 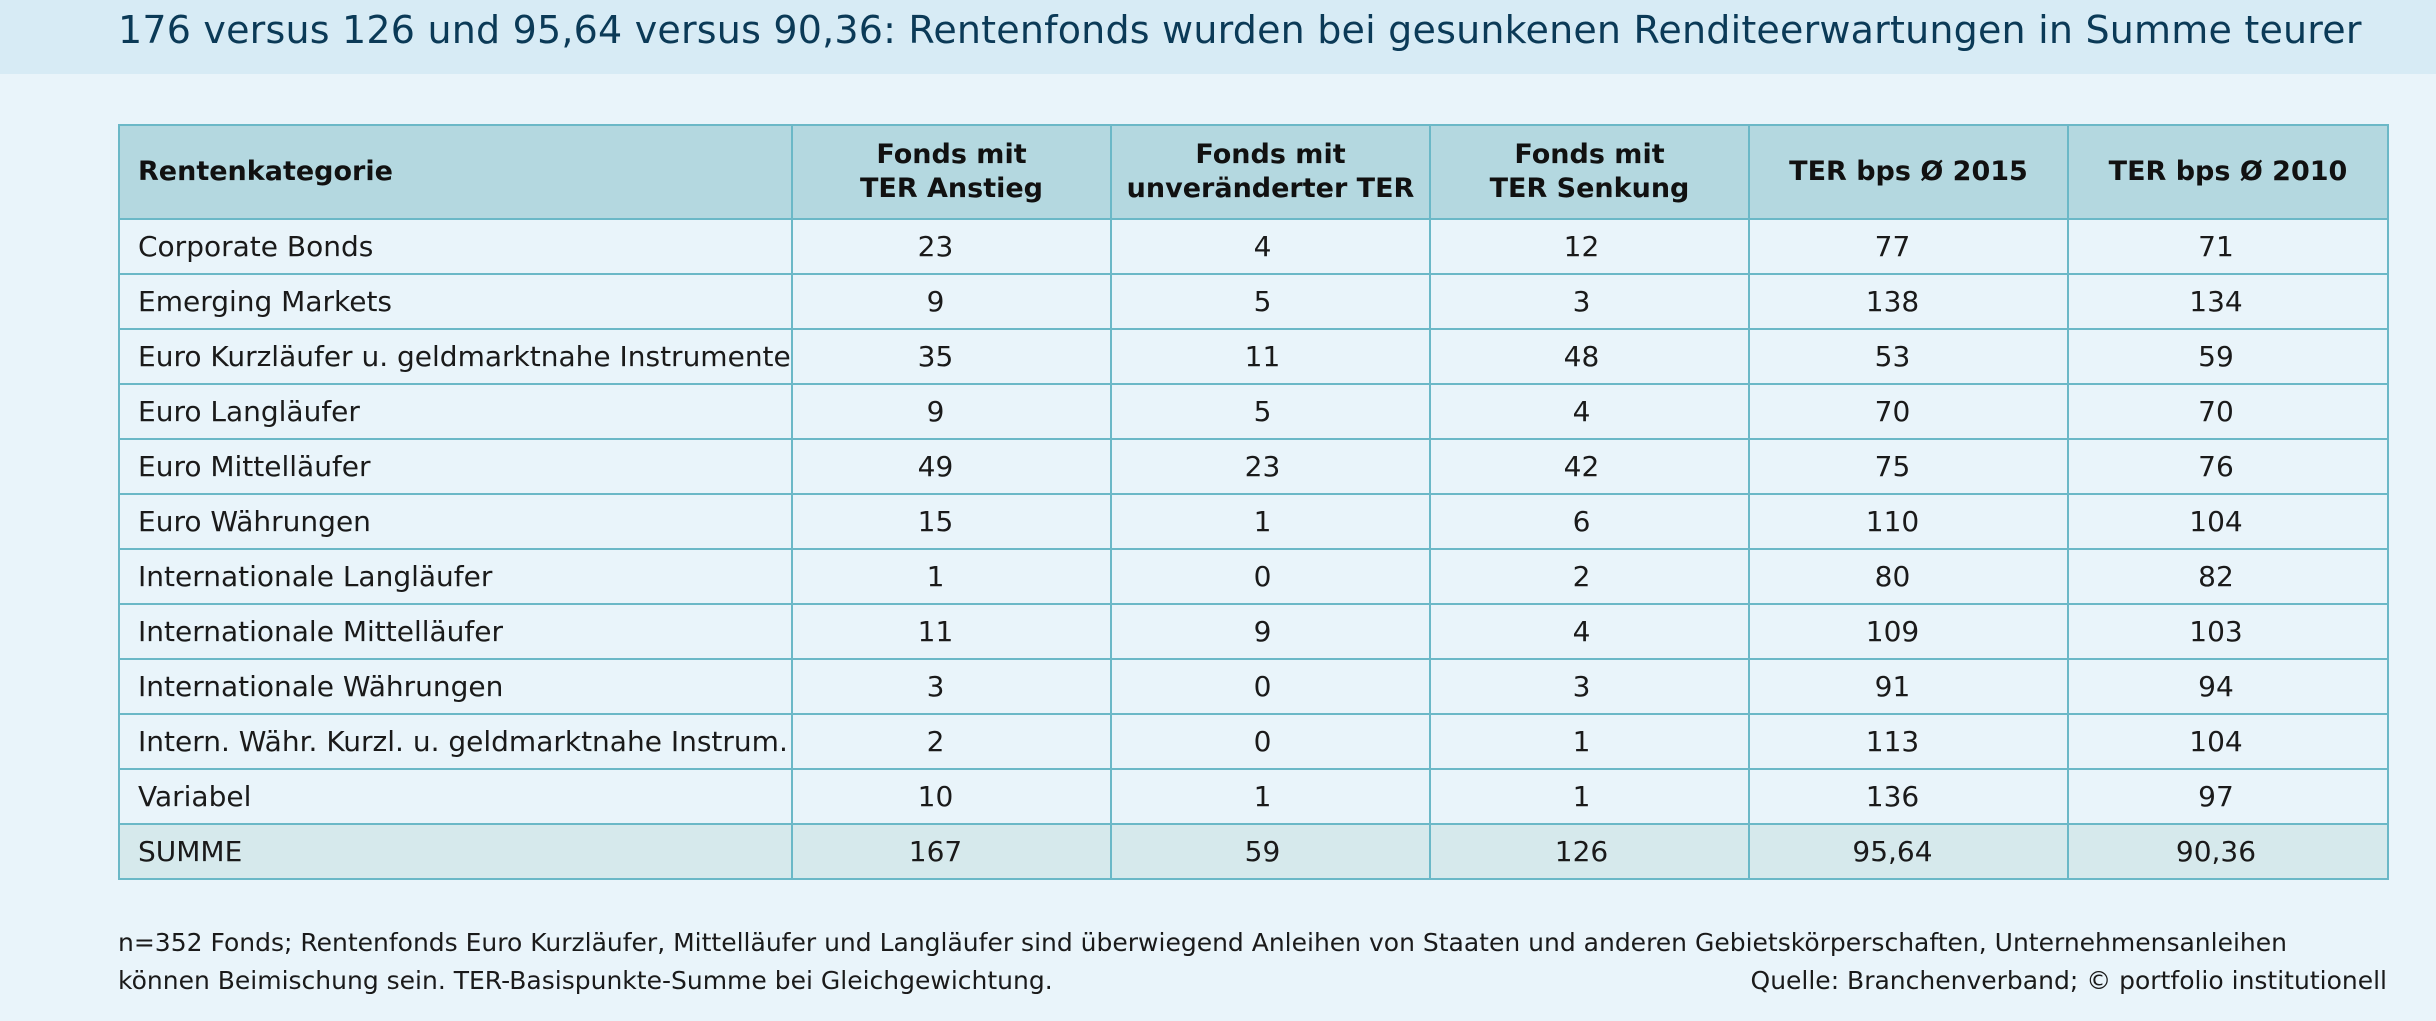 What do you see at coordinates (2216, 576) in the screenshot?
I see `cell-value: 82` at bounding box center [2216, 576].